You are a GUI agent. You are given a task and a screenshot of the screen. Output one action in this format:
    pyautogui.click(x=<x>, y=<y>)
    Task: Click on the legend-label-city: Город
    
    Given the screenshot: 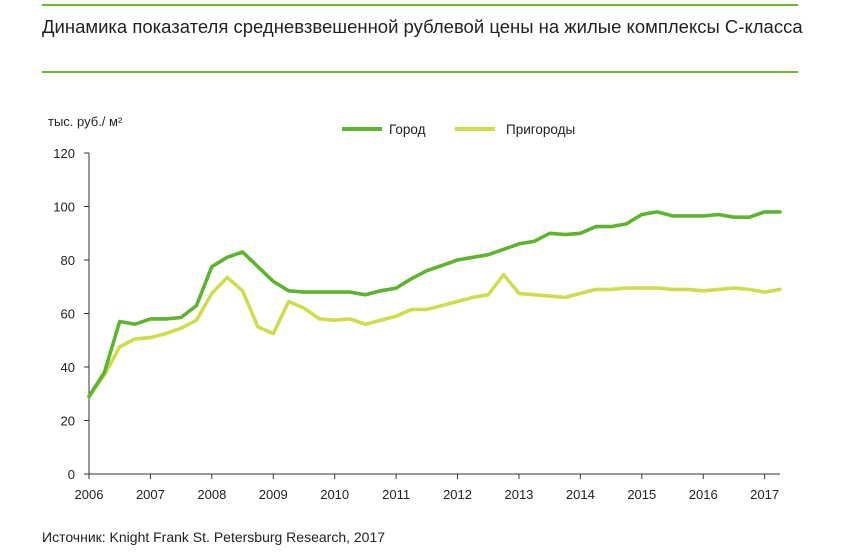 What is the action you would take?
    pyautogui.click(x=407, y=129)
    